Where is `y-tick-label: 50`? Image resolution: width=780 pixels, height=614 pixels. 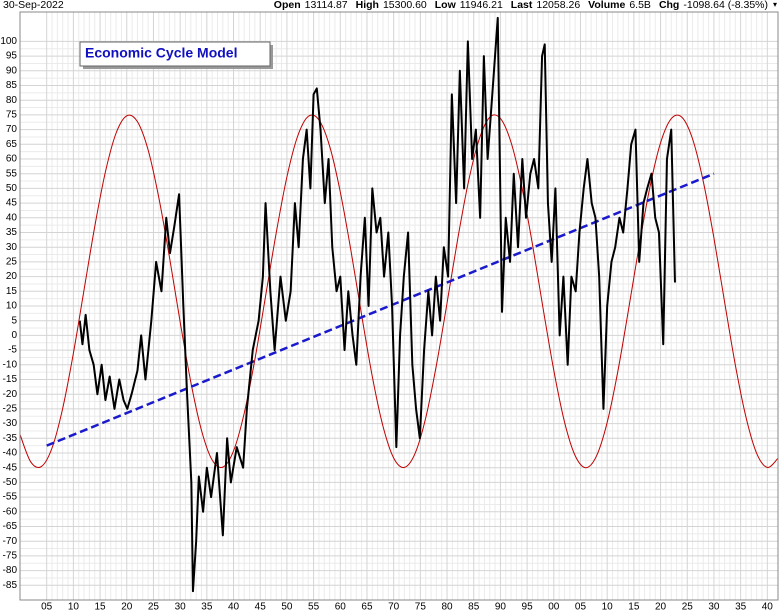
y-tick-label: 50 is located at coordinates (12, 188).